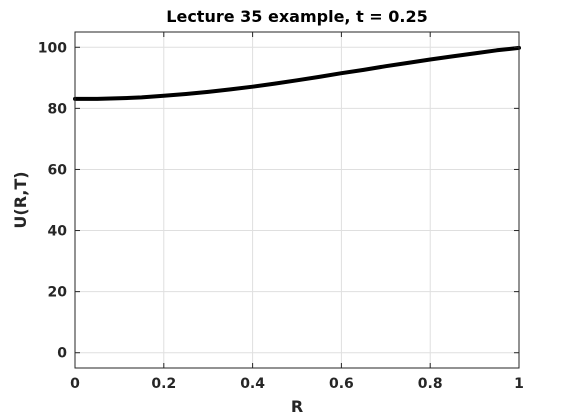  I want to click on x-tick-label: 0.4, so click(252, 384).